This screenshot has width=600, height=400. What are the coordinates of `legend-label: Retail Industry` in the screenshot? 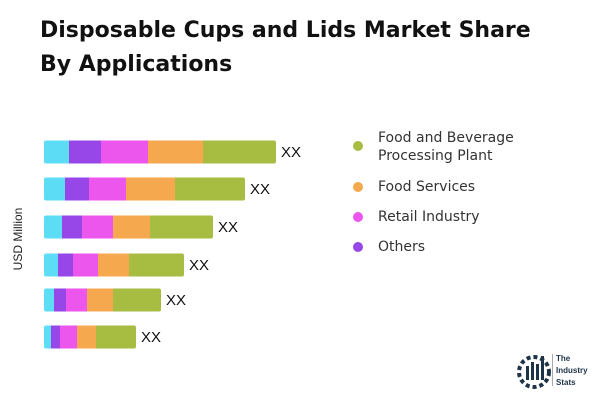 It's located at (429, 217).